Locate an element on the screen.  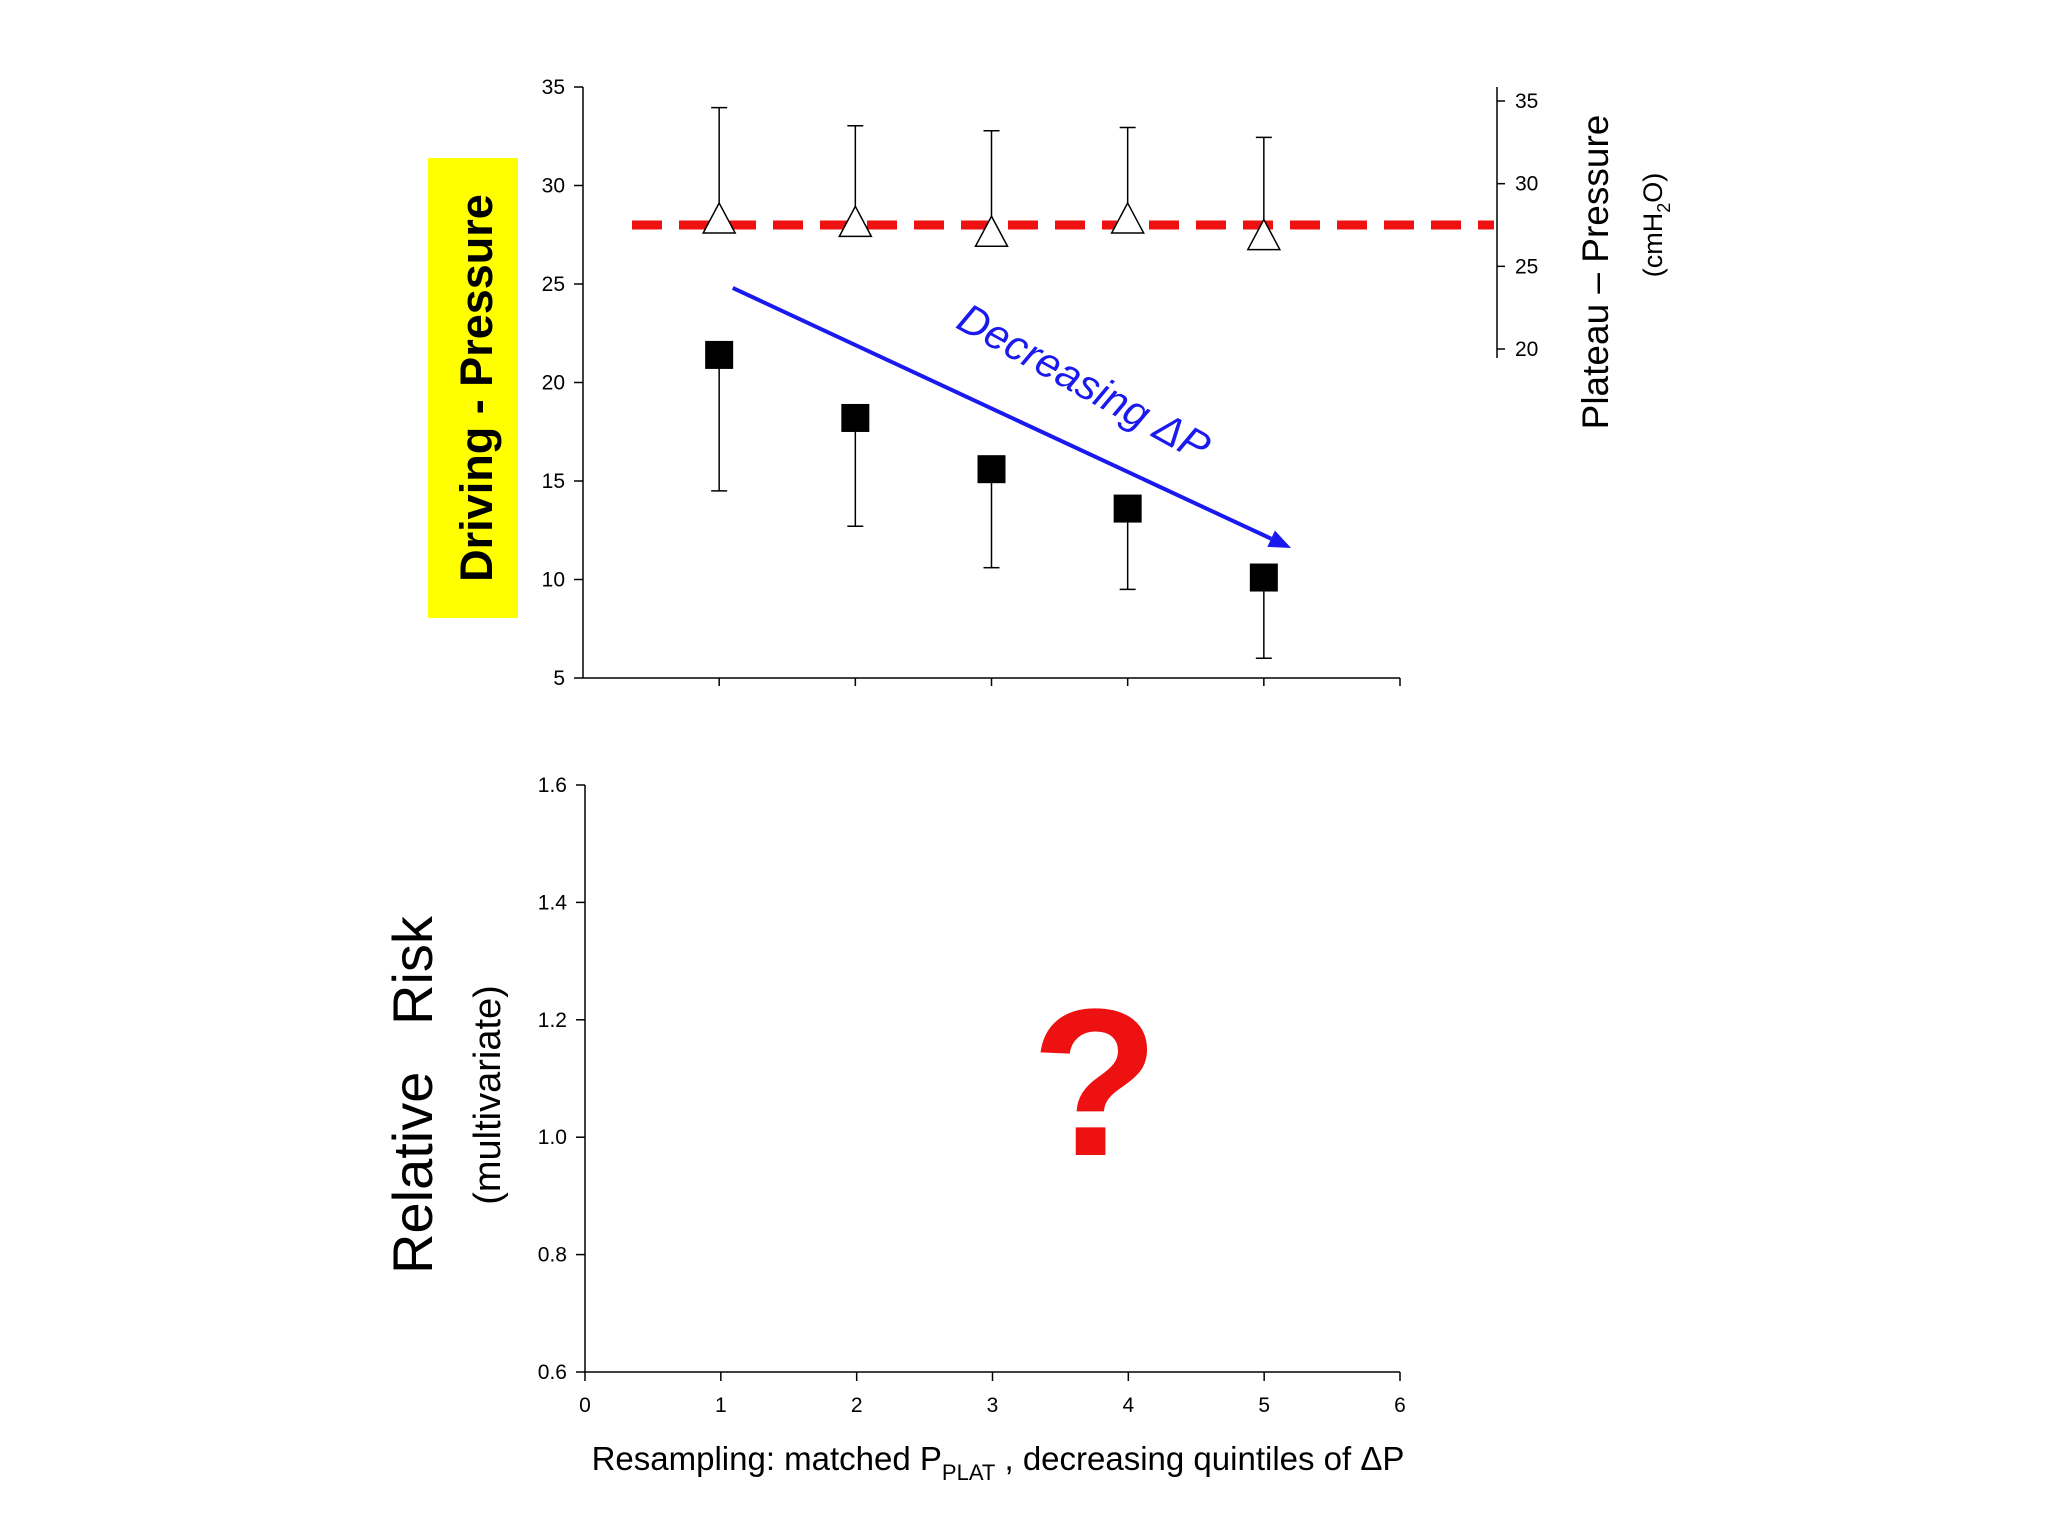
unit-suffix: O) is located at coordinates (1653, 188).